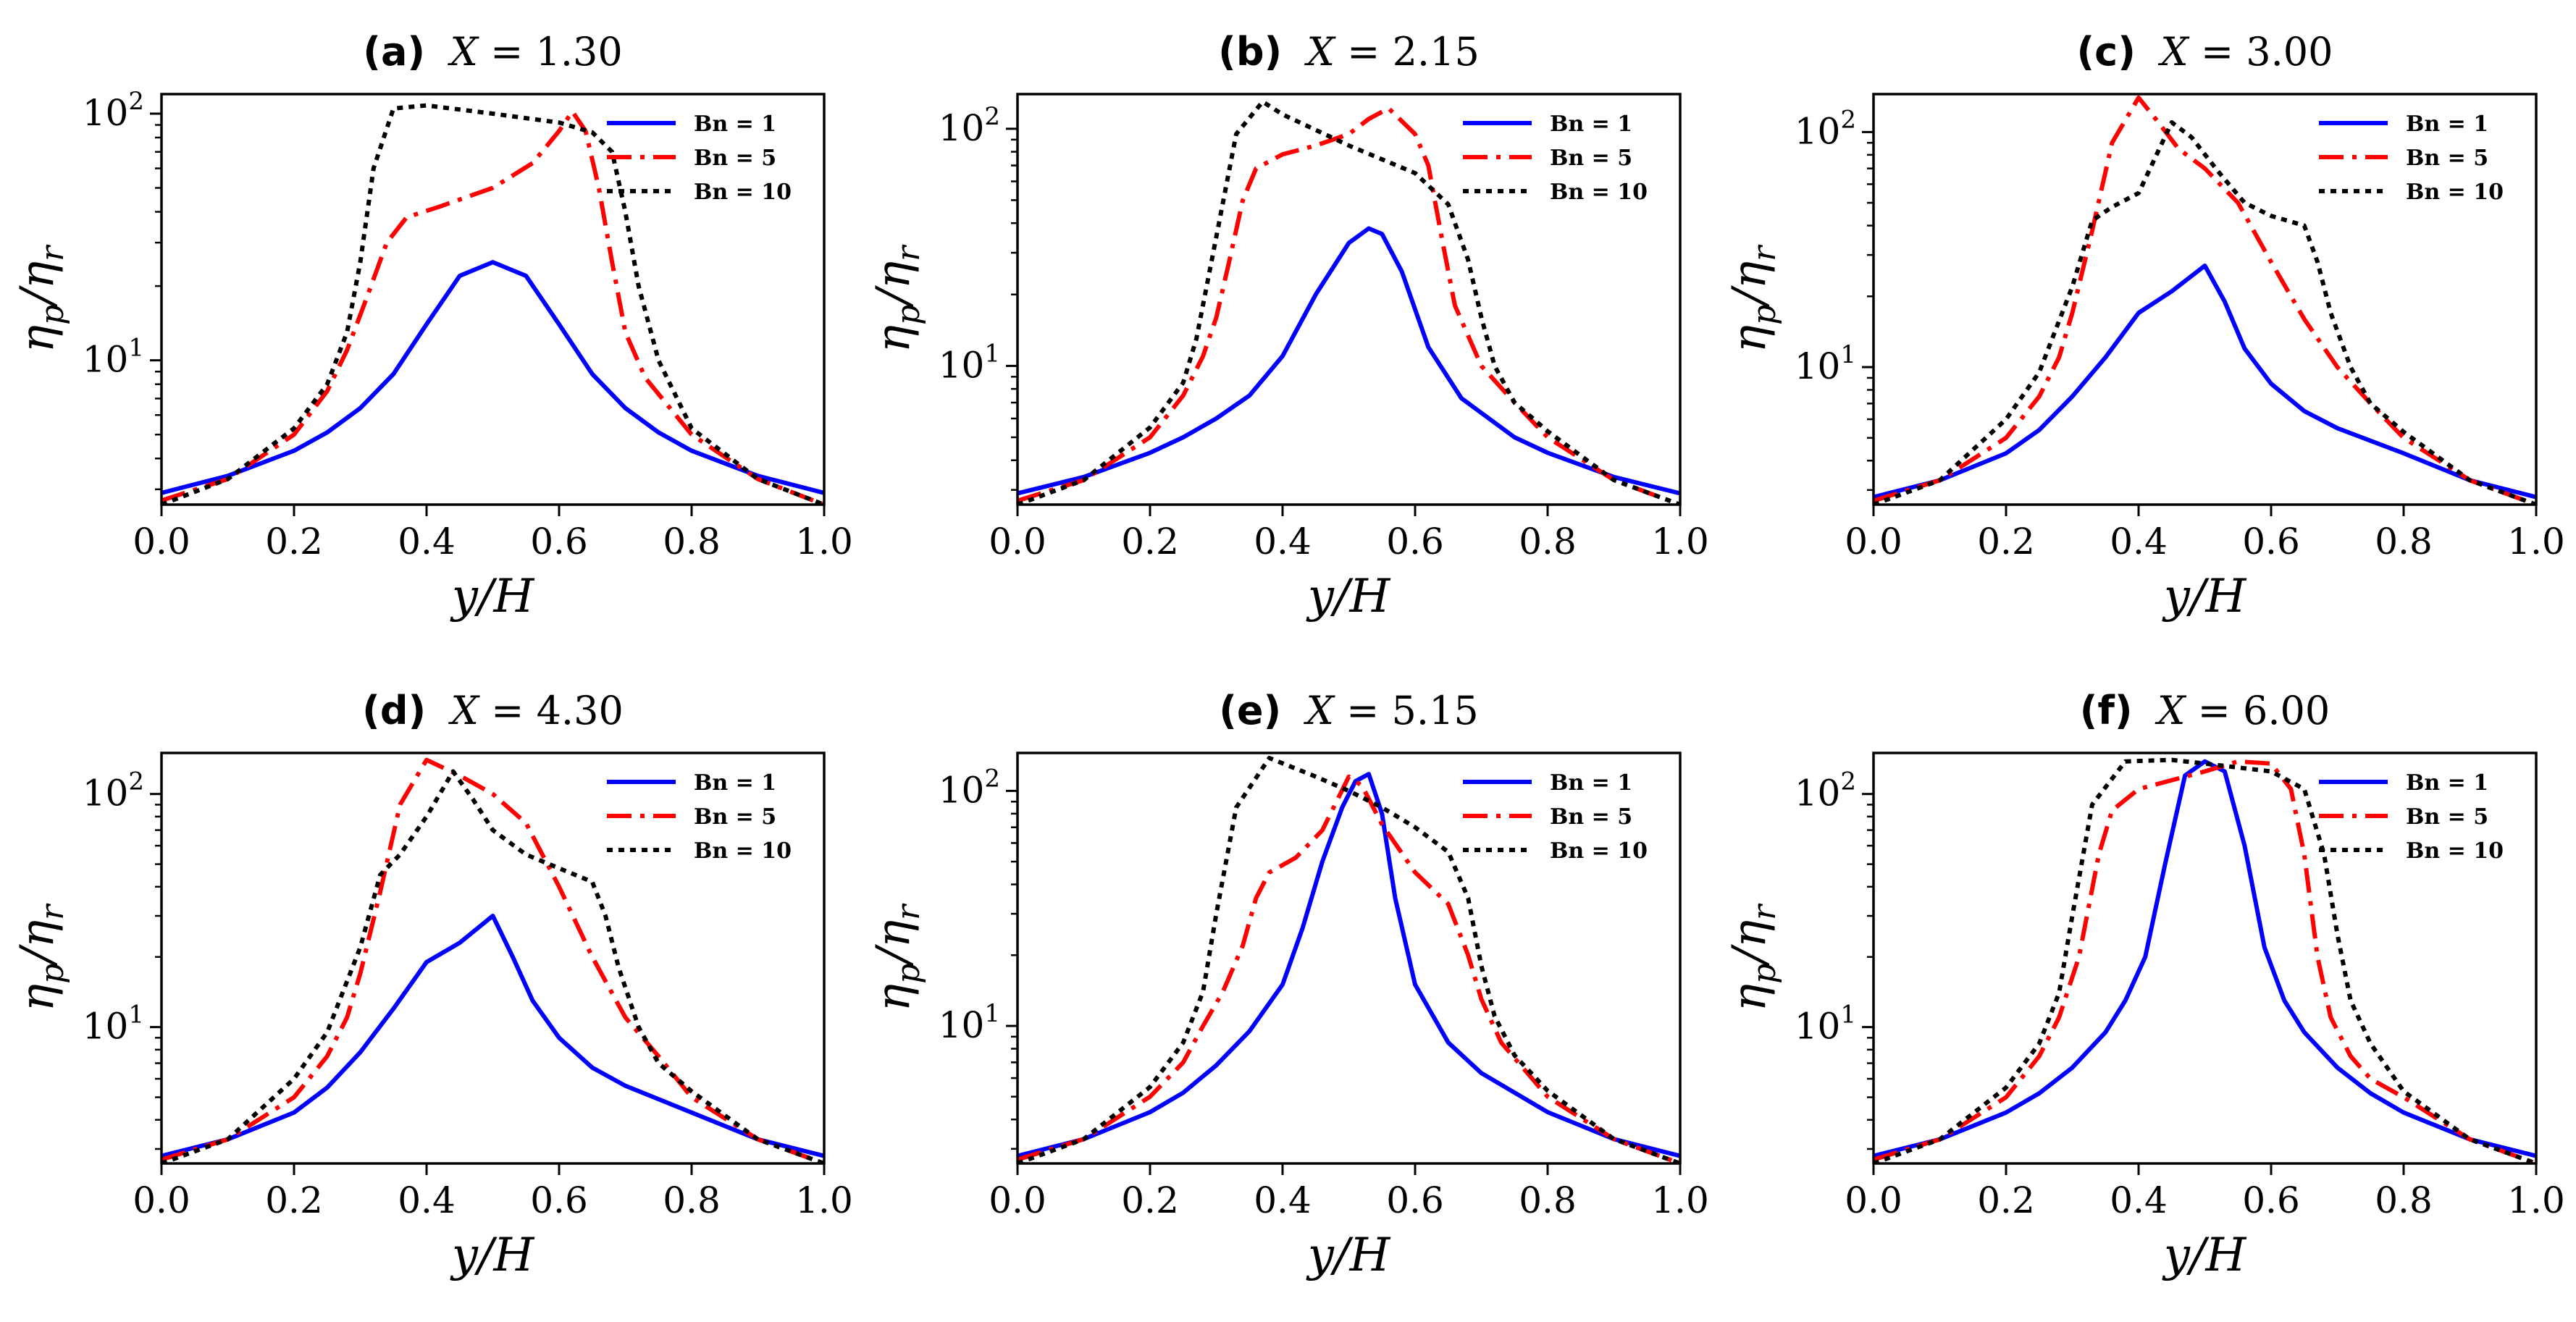 This screenshot has height=1322, width=2576. What do you see at coordinates (1349, 52) in the screenshot?
I see `panel-title: (b) X = 2.15` at bounding box center [1349, 52].